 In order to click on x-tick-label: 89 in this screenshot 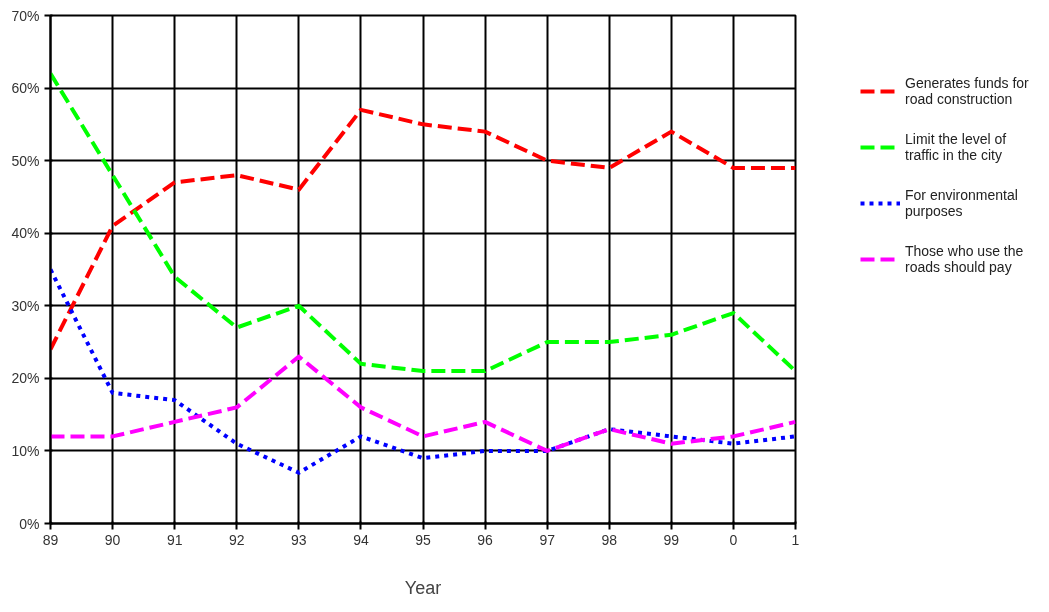, I will do `click(50, 539)`.